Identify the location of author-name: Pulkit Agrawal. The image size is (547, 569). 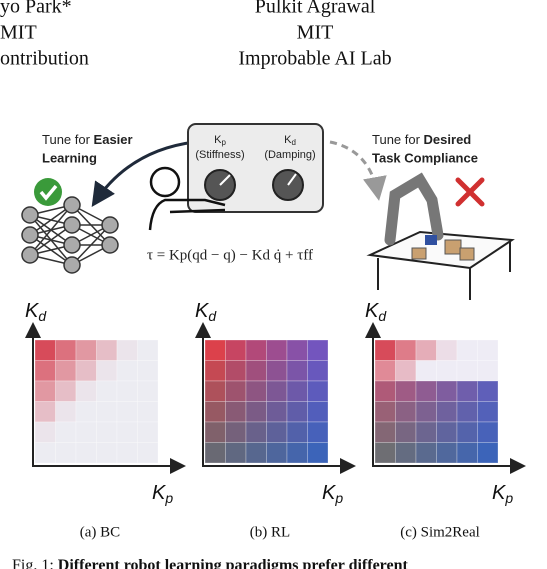
(315, 9).